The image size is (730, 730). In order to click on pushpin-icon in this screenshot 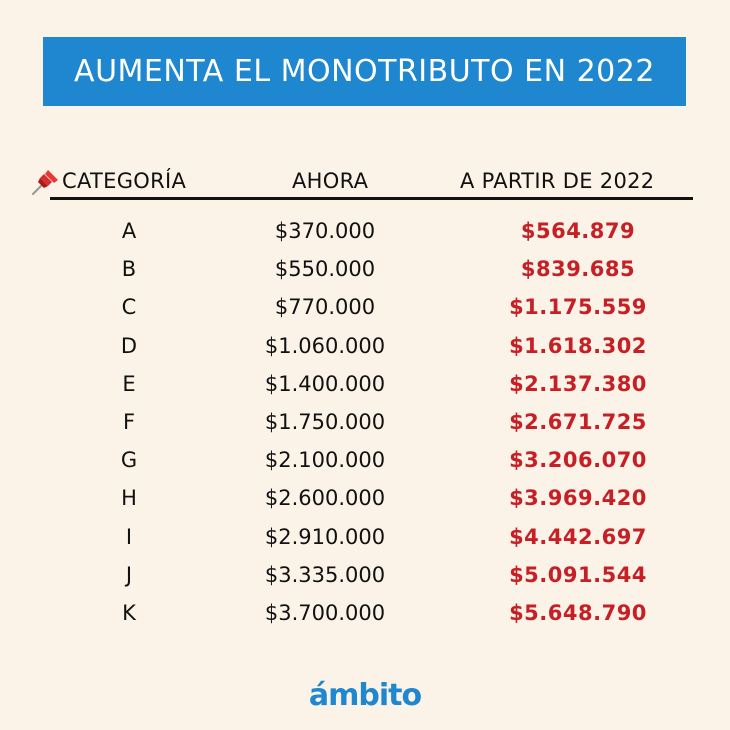, I will do `click(44, 183)`.